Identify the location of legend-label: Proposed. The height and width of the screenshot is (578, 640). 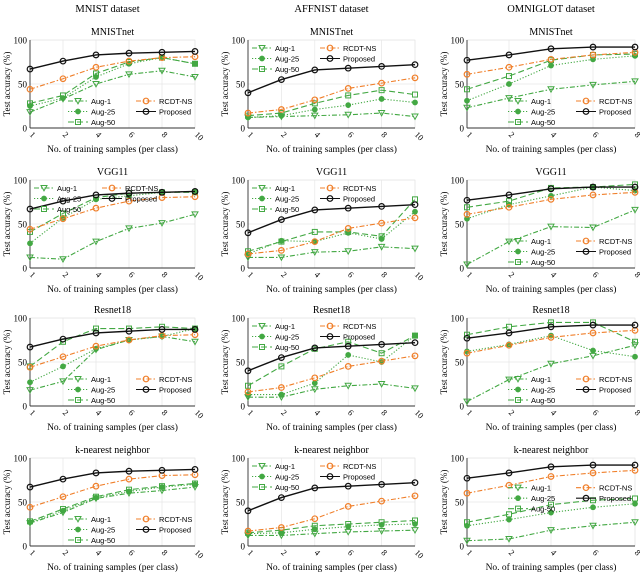
(359, 477).